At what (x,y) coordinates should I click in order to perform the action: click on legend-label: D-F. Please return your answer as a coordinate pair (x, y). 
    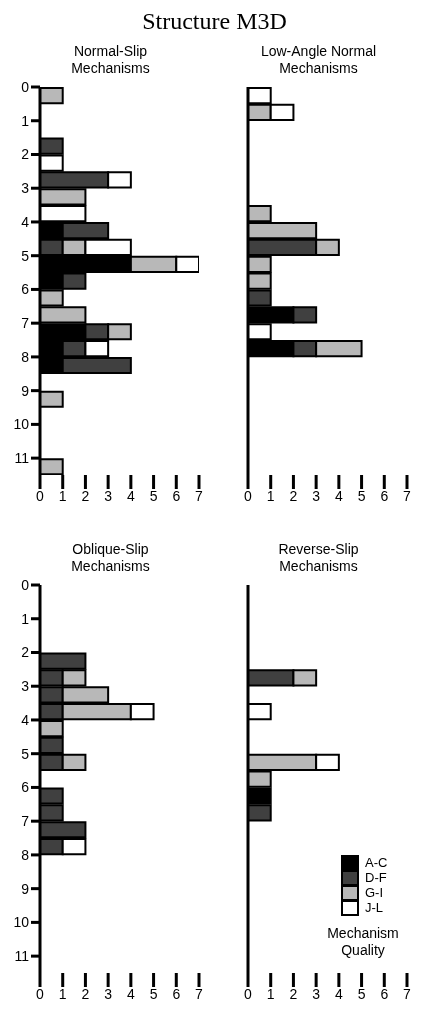
    Looking at the image, I should click on (376, 877).